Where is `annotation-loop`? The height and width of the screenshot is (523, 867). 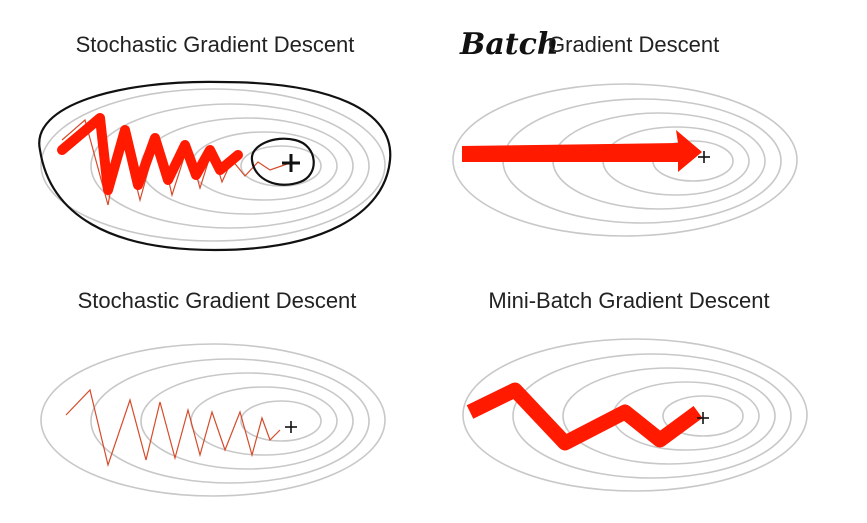 annotation-loop is located at coordinates (215, 166).